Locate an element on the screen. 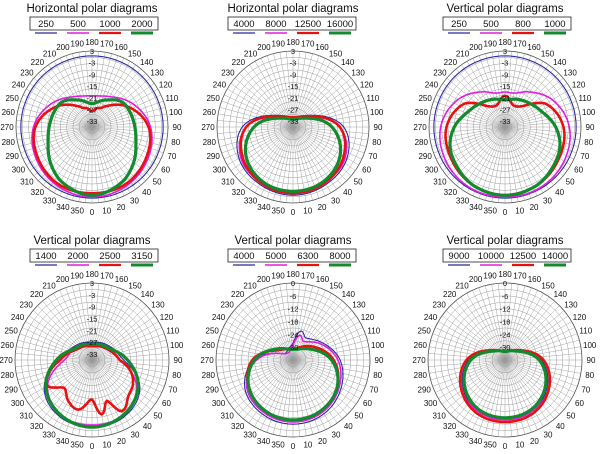 This screenshot has width=600, height=454. angle-tick-label: 20 is located at coordinates (322, 441).